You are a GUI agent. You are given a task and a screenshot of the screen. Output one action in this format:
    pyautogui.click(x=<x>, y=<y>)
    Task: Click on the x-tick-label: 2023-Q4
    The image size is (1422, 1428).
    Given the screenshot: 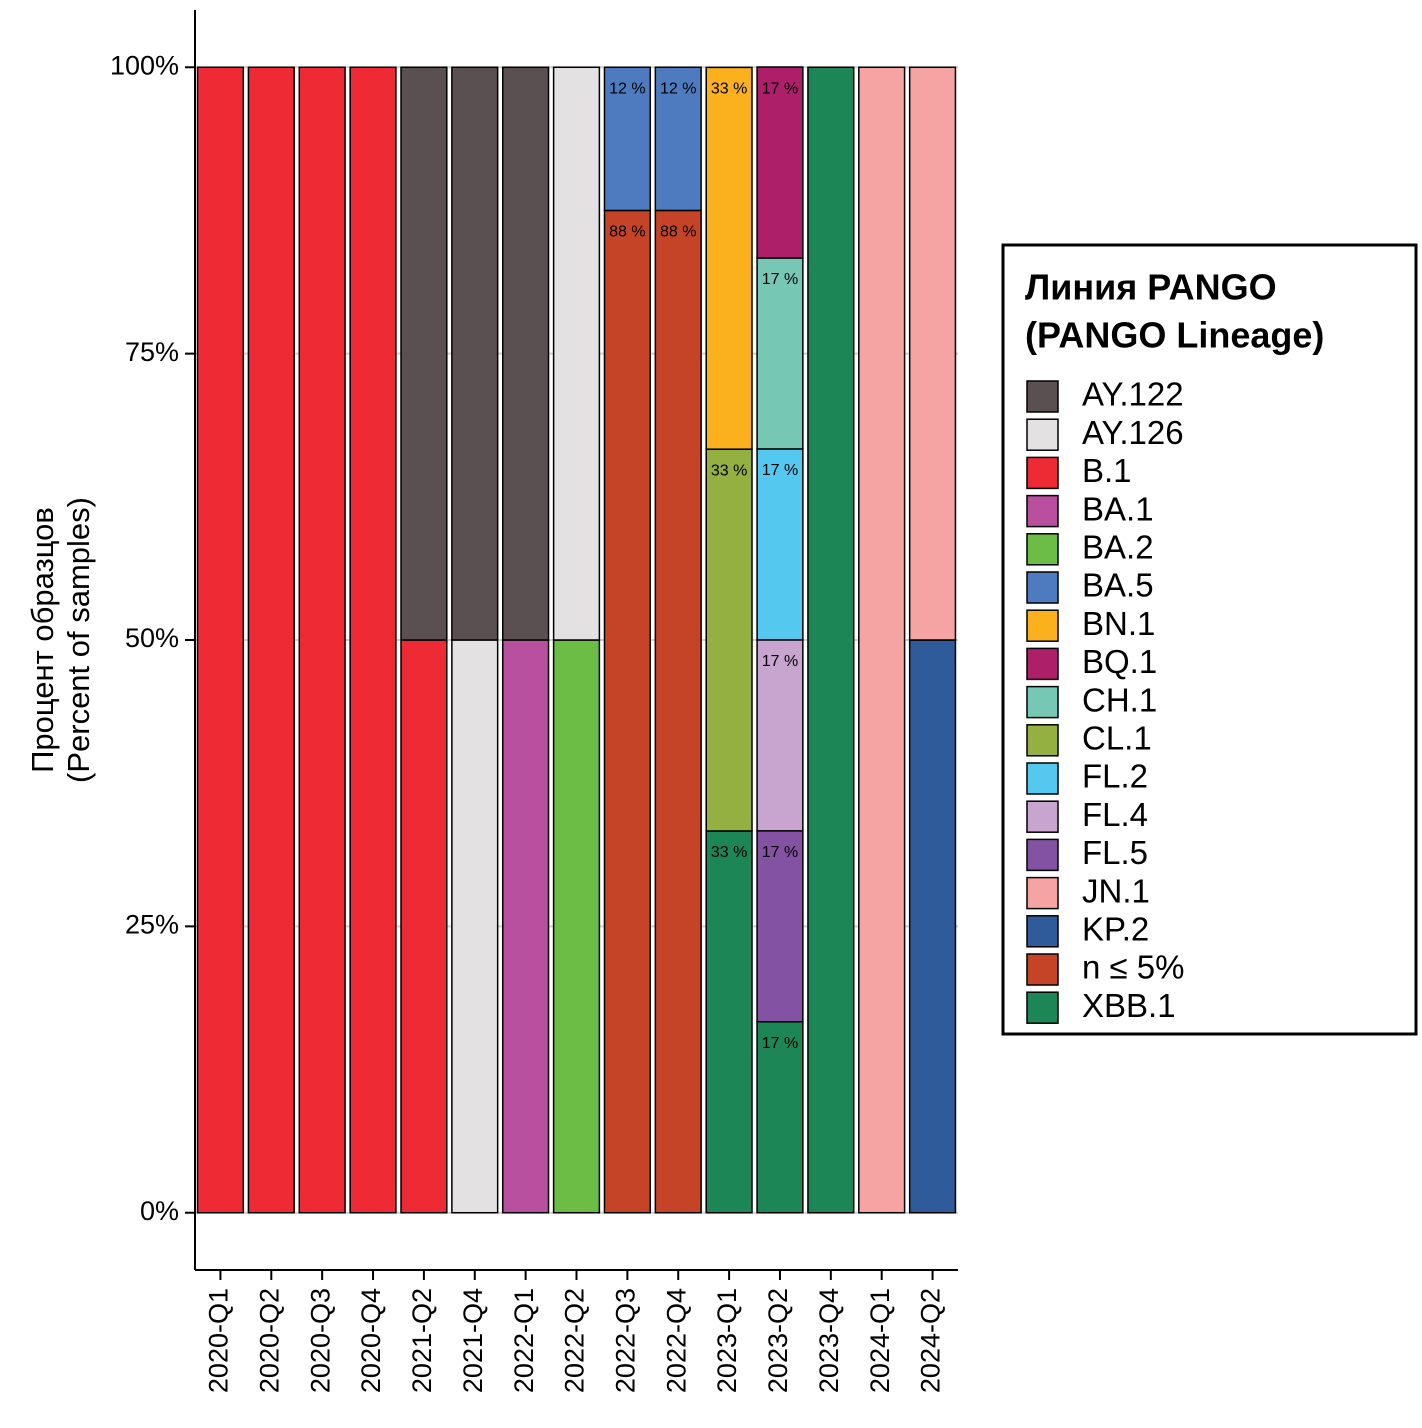 What is the action you would take?
    pyautogui.click(x=829, y=1340)
    